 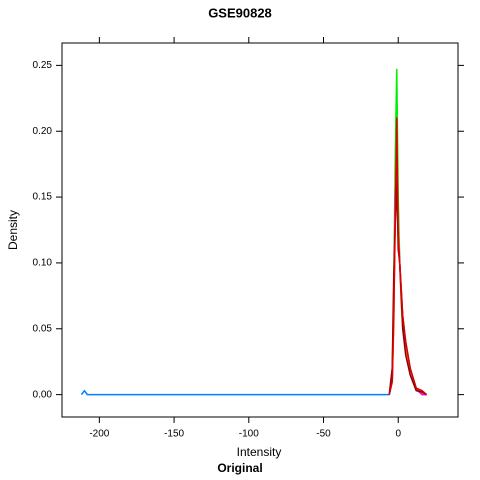 What do you see at coordinates (43, 131) in the screenshot?
I see `y-tick-label: 0.20` at bounding box center [43, 131].